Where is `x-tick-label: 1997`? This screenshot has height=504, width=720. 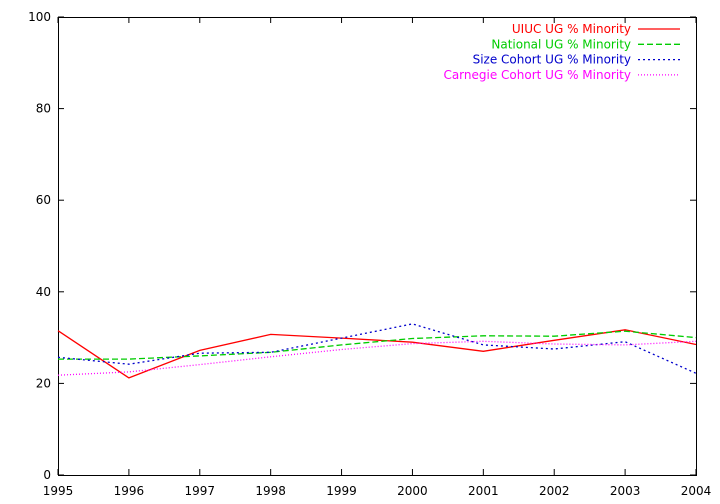
x-tick-label: 1997 is located at coordinates (200, 491).